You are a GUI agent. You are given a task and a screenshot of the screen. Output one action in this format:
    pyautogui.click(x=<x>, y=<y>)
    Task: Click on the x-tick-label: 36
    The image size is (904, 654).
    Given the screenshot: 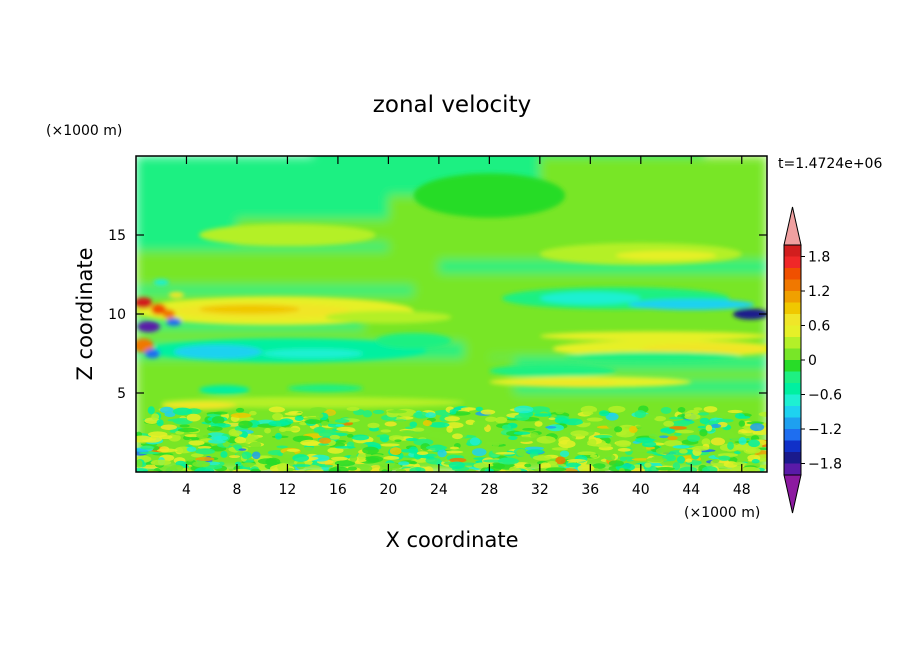 What is the action you would take?
    pyautogui.click(x=590, y=490)
    